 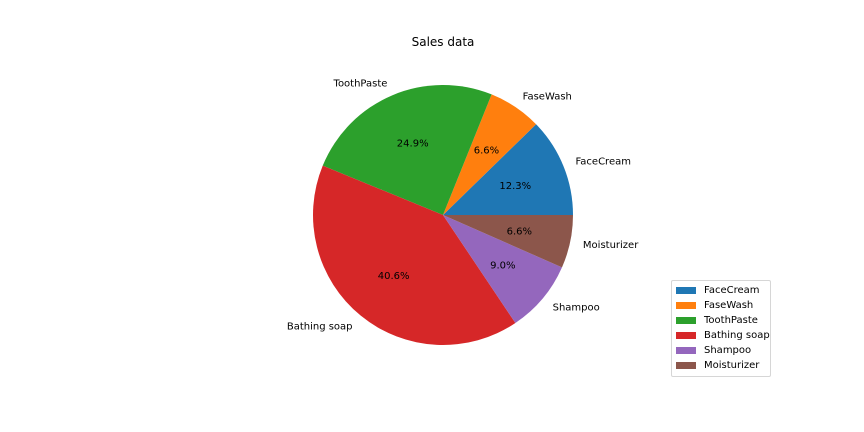 I want to click on pct-label-fasewash: 6.6%, so click(x=486, y=151).